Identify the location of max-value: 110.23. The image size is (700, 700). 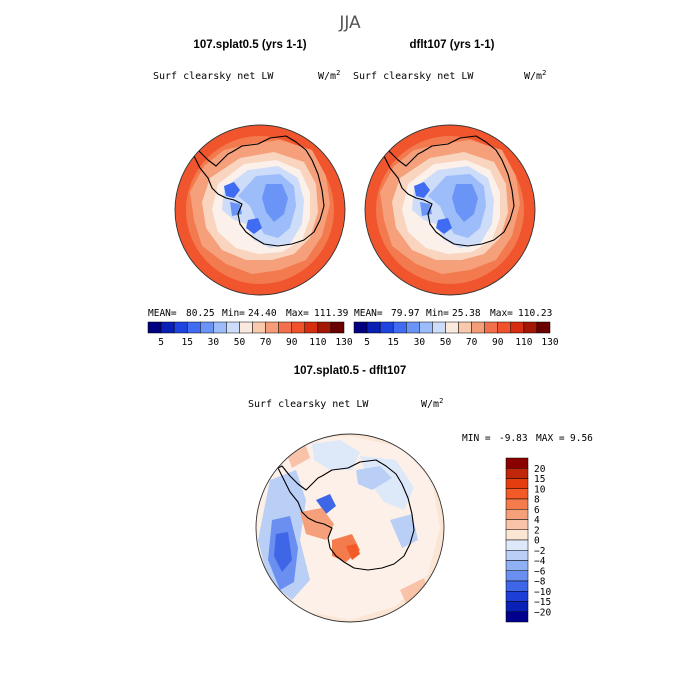
(535, 313).